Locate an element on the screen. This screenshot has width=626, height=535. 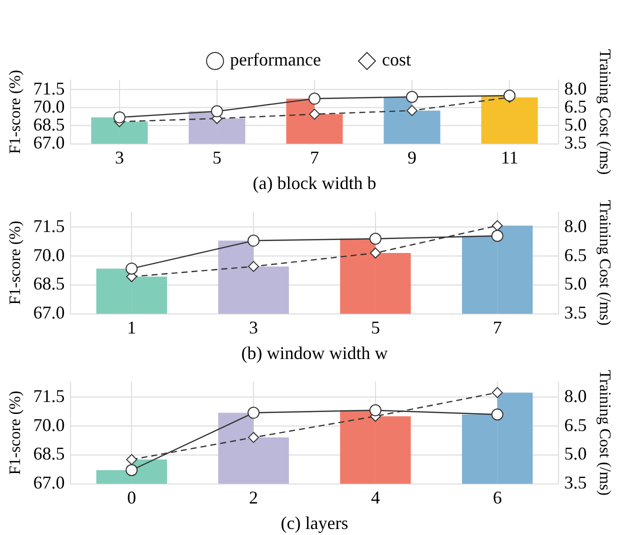
x-axis-title: (b) window width w is located at coordinates (314, 352).